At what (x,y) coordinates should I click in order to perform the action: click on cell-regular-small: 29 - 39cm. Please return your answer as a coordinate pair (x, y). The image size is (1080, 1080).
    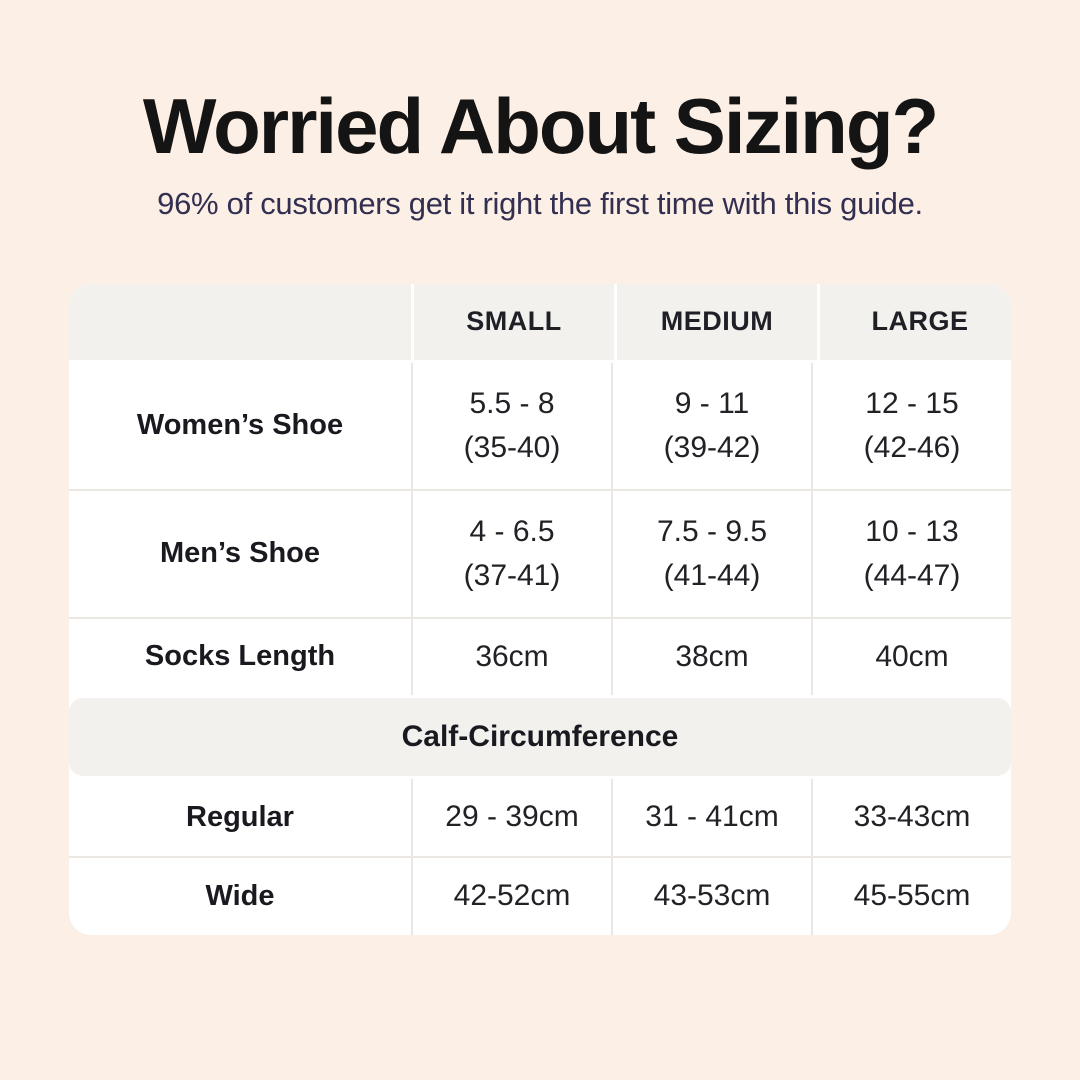
    Looking at the image, I should click on (511, 817).